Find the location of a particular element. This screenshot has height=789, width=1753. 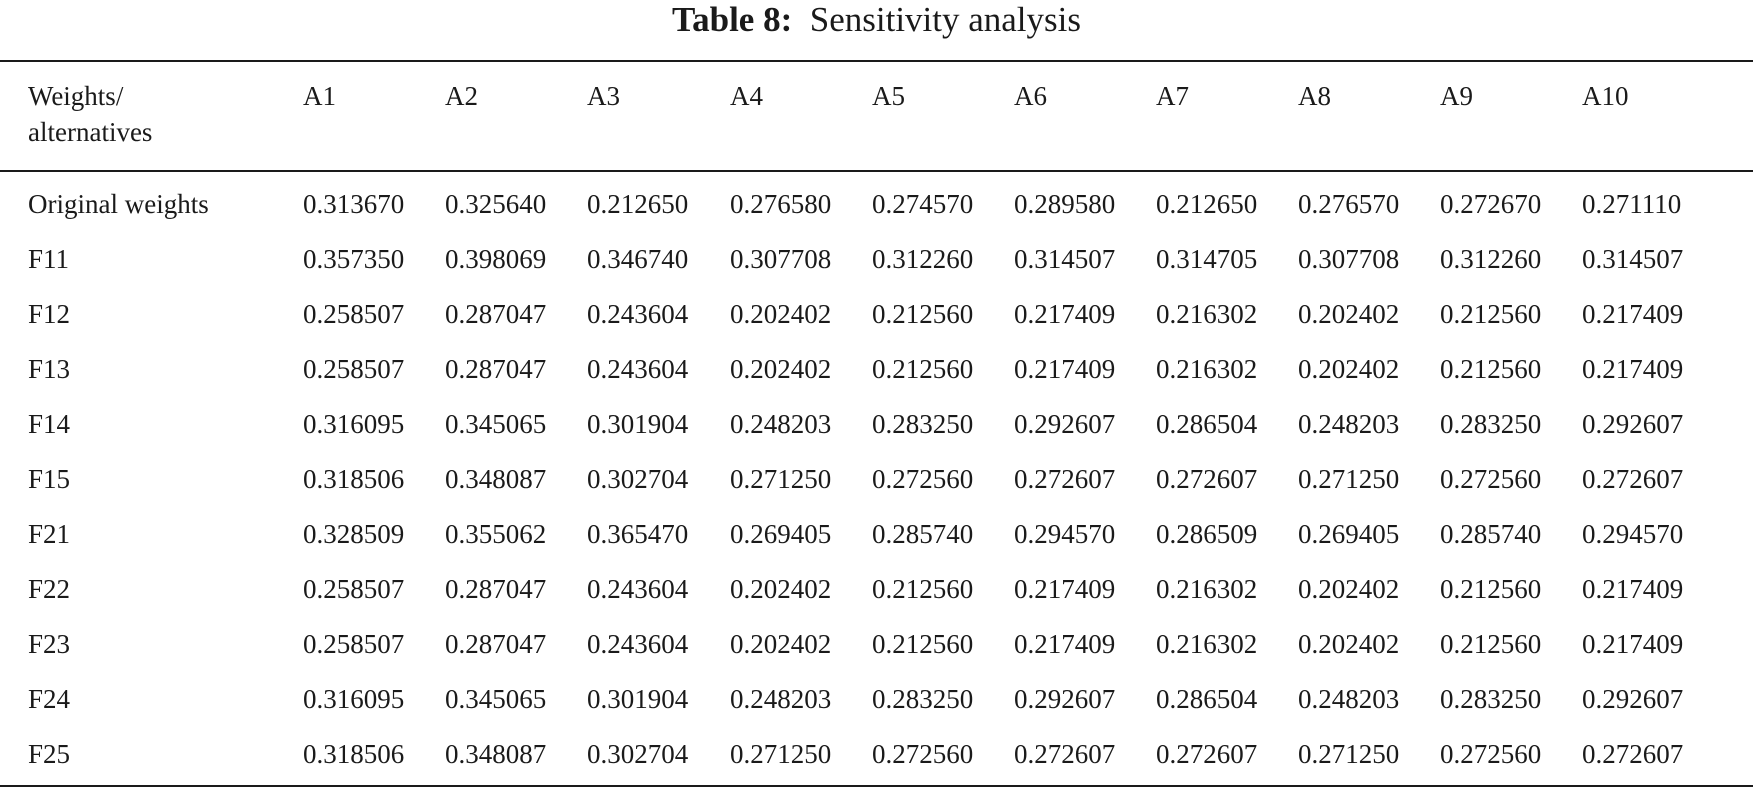

table-header-rule is located at coordinates (876, 171).